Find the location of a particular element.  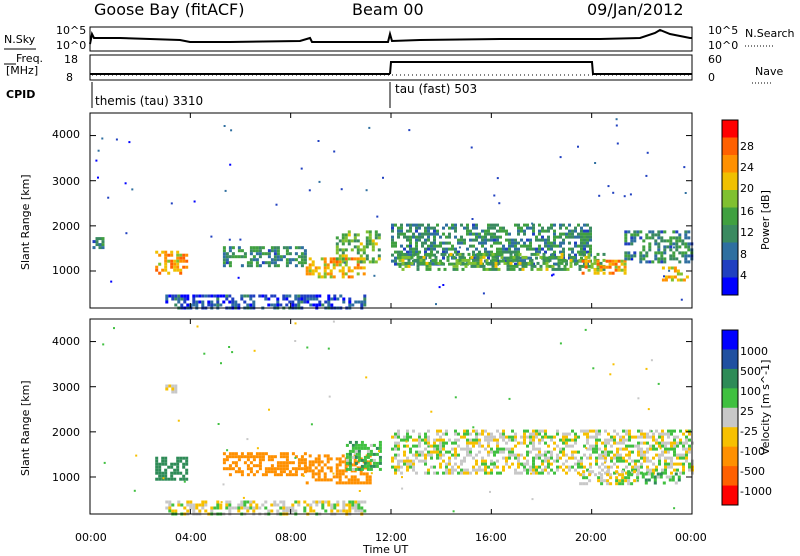

velocity-colorbar-swatch is located at coordinates (730, 476).